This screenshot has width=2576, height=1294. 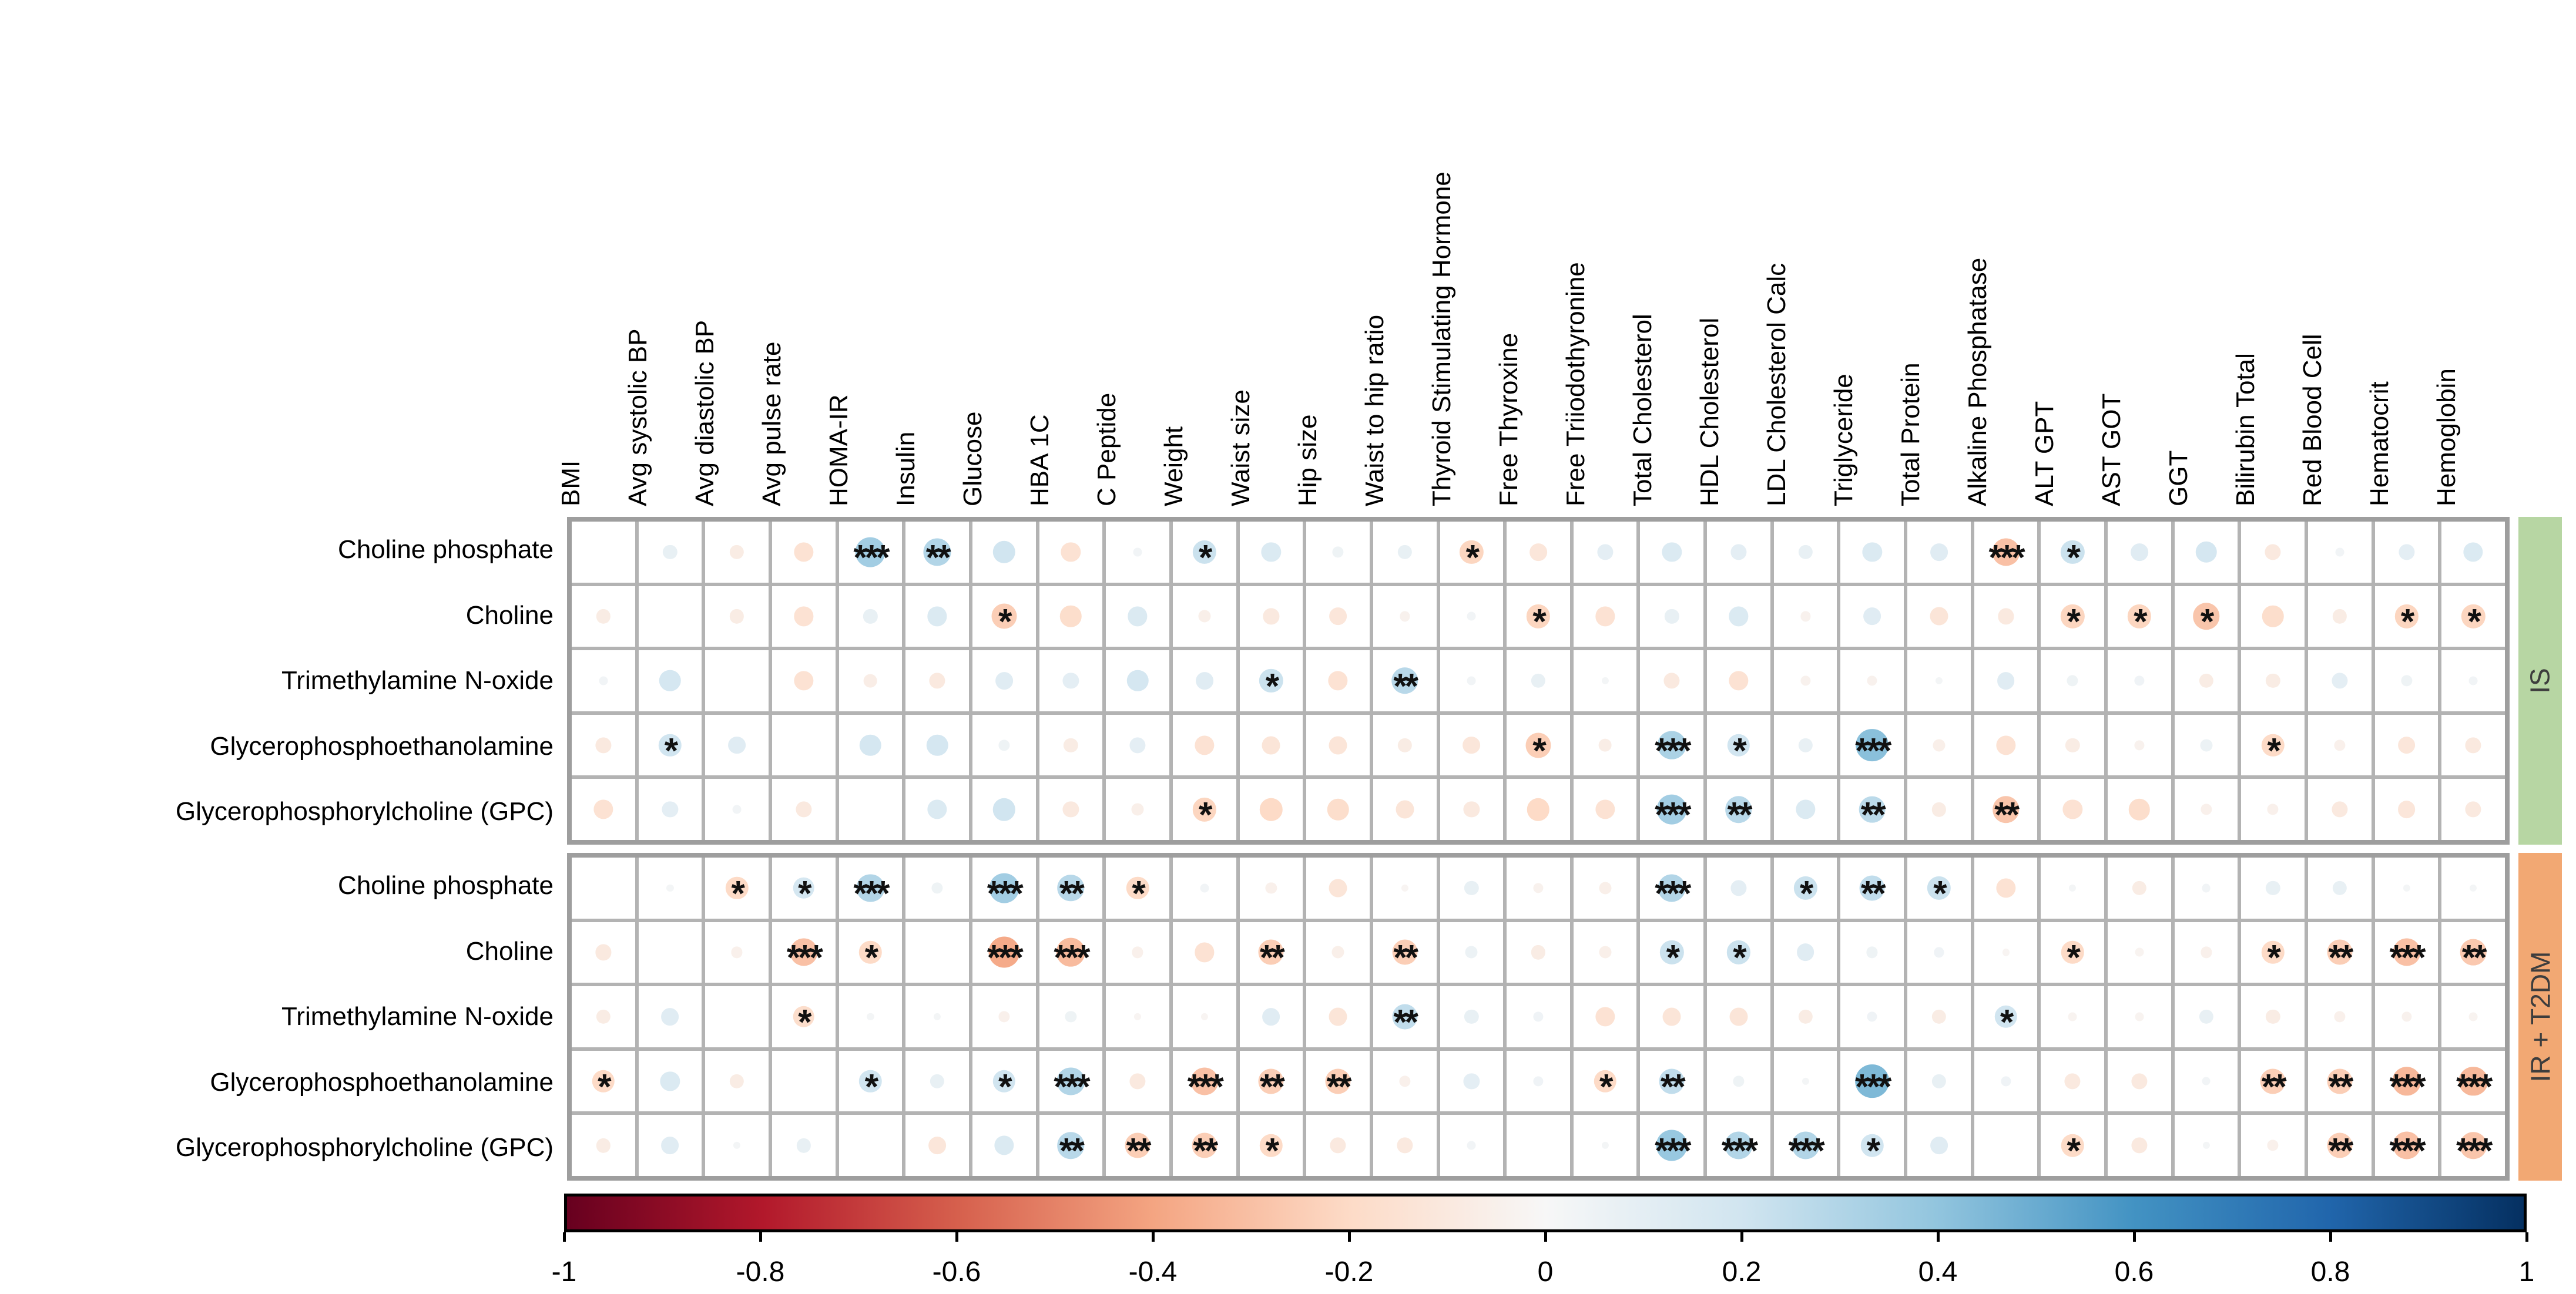 I want to click on colorbar-tick, so click(x=2134, y=1237).